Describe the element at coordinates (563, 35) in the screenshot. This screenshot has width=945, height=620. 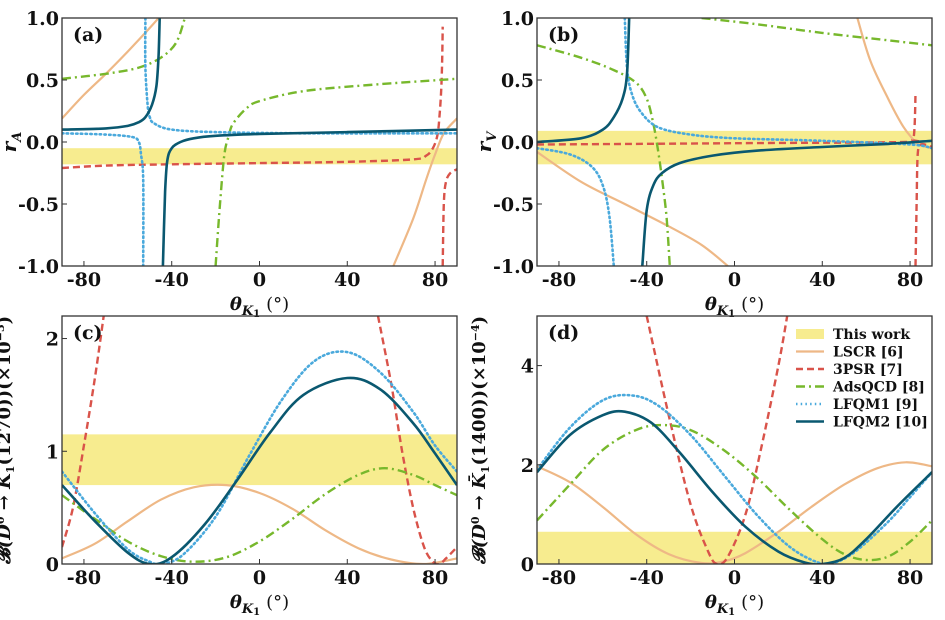
I see `panel-label: (b)` at that location.